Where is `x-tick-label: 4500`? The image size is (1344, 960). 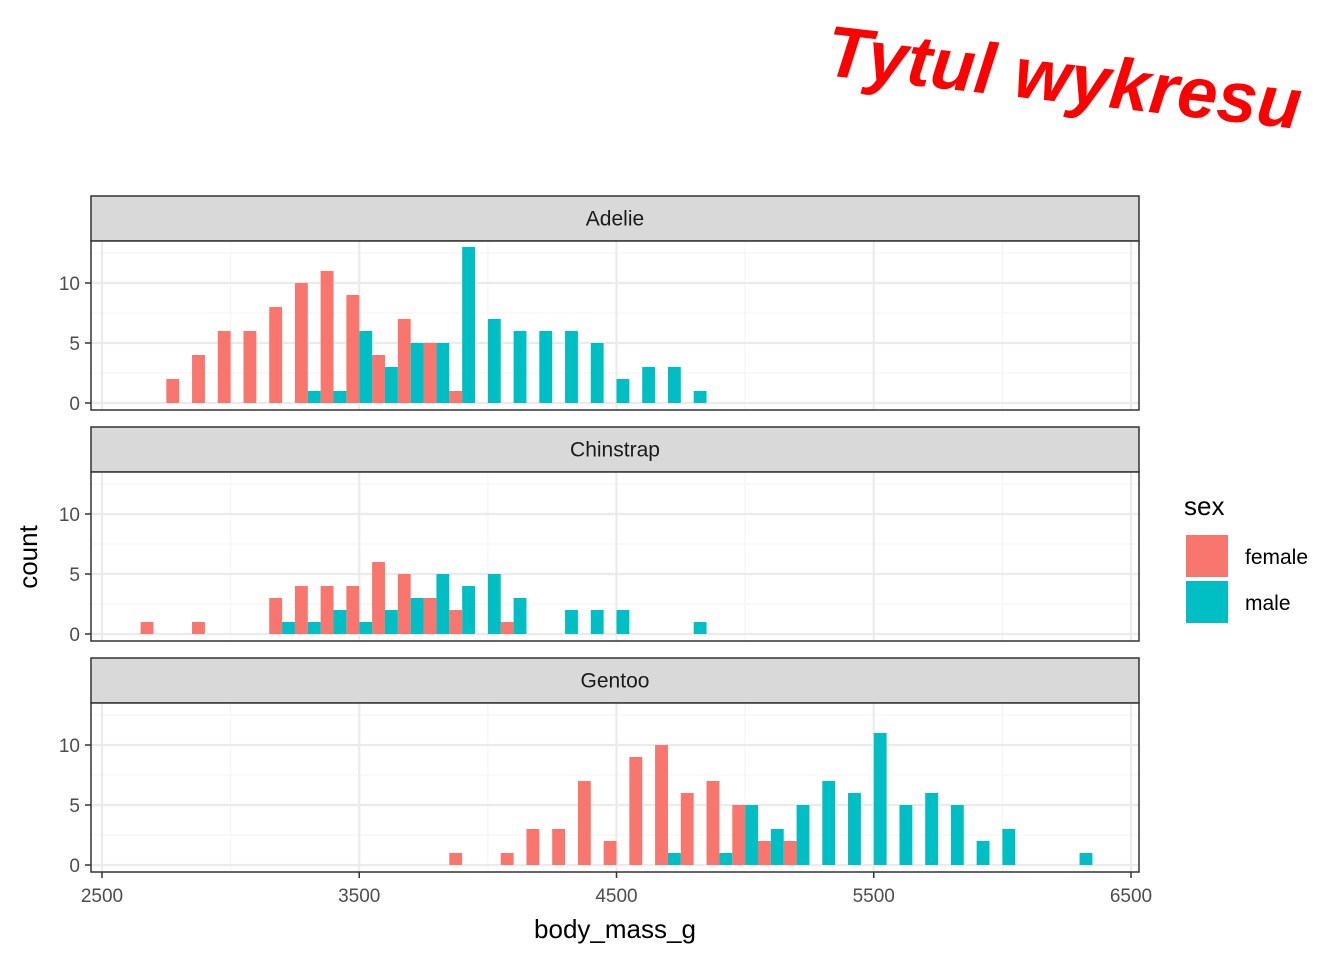 x-tick-label: 4500 is located at coordinates (616, 896).